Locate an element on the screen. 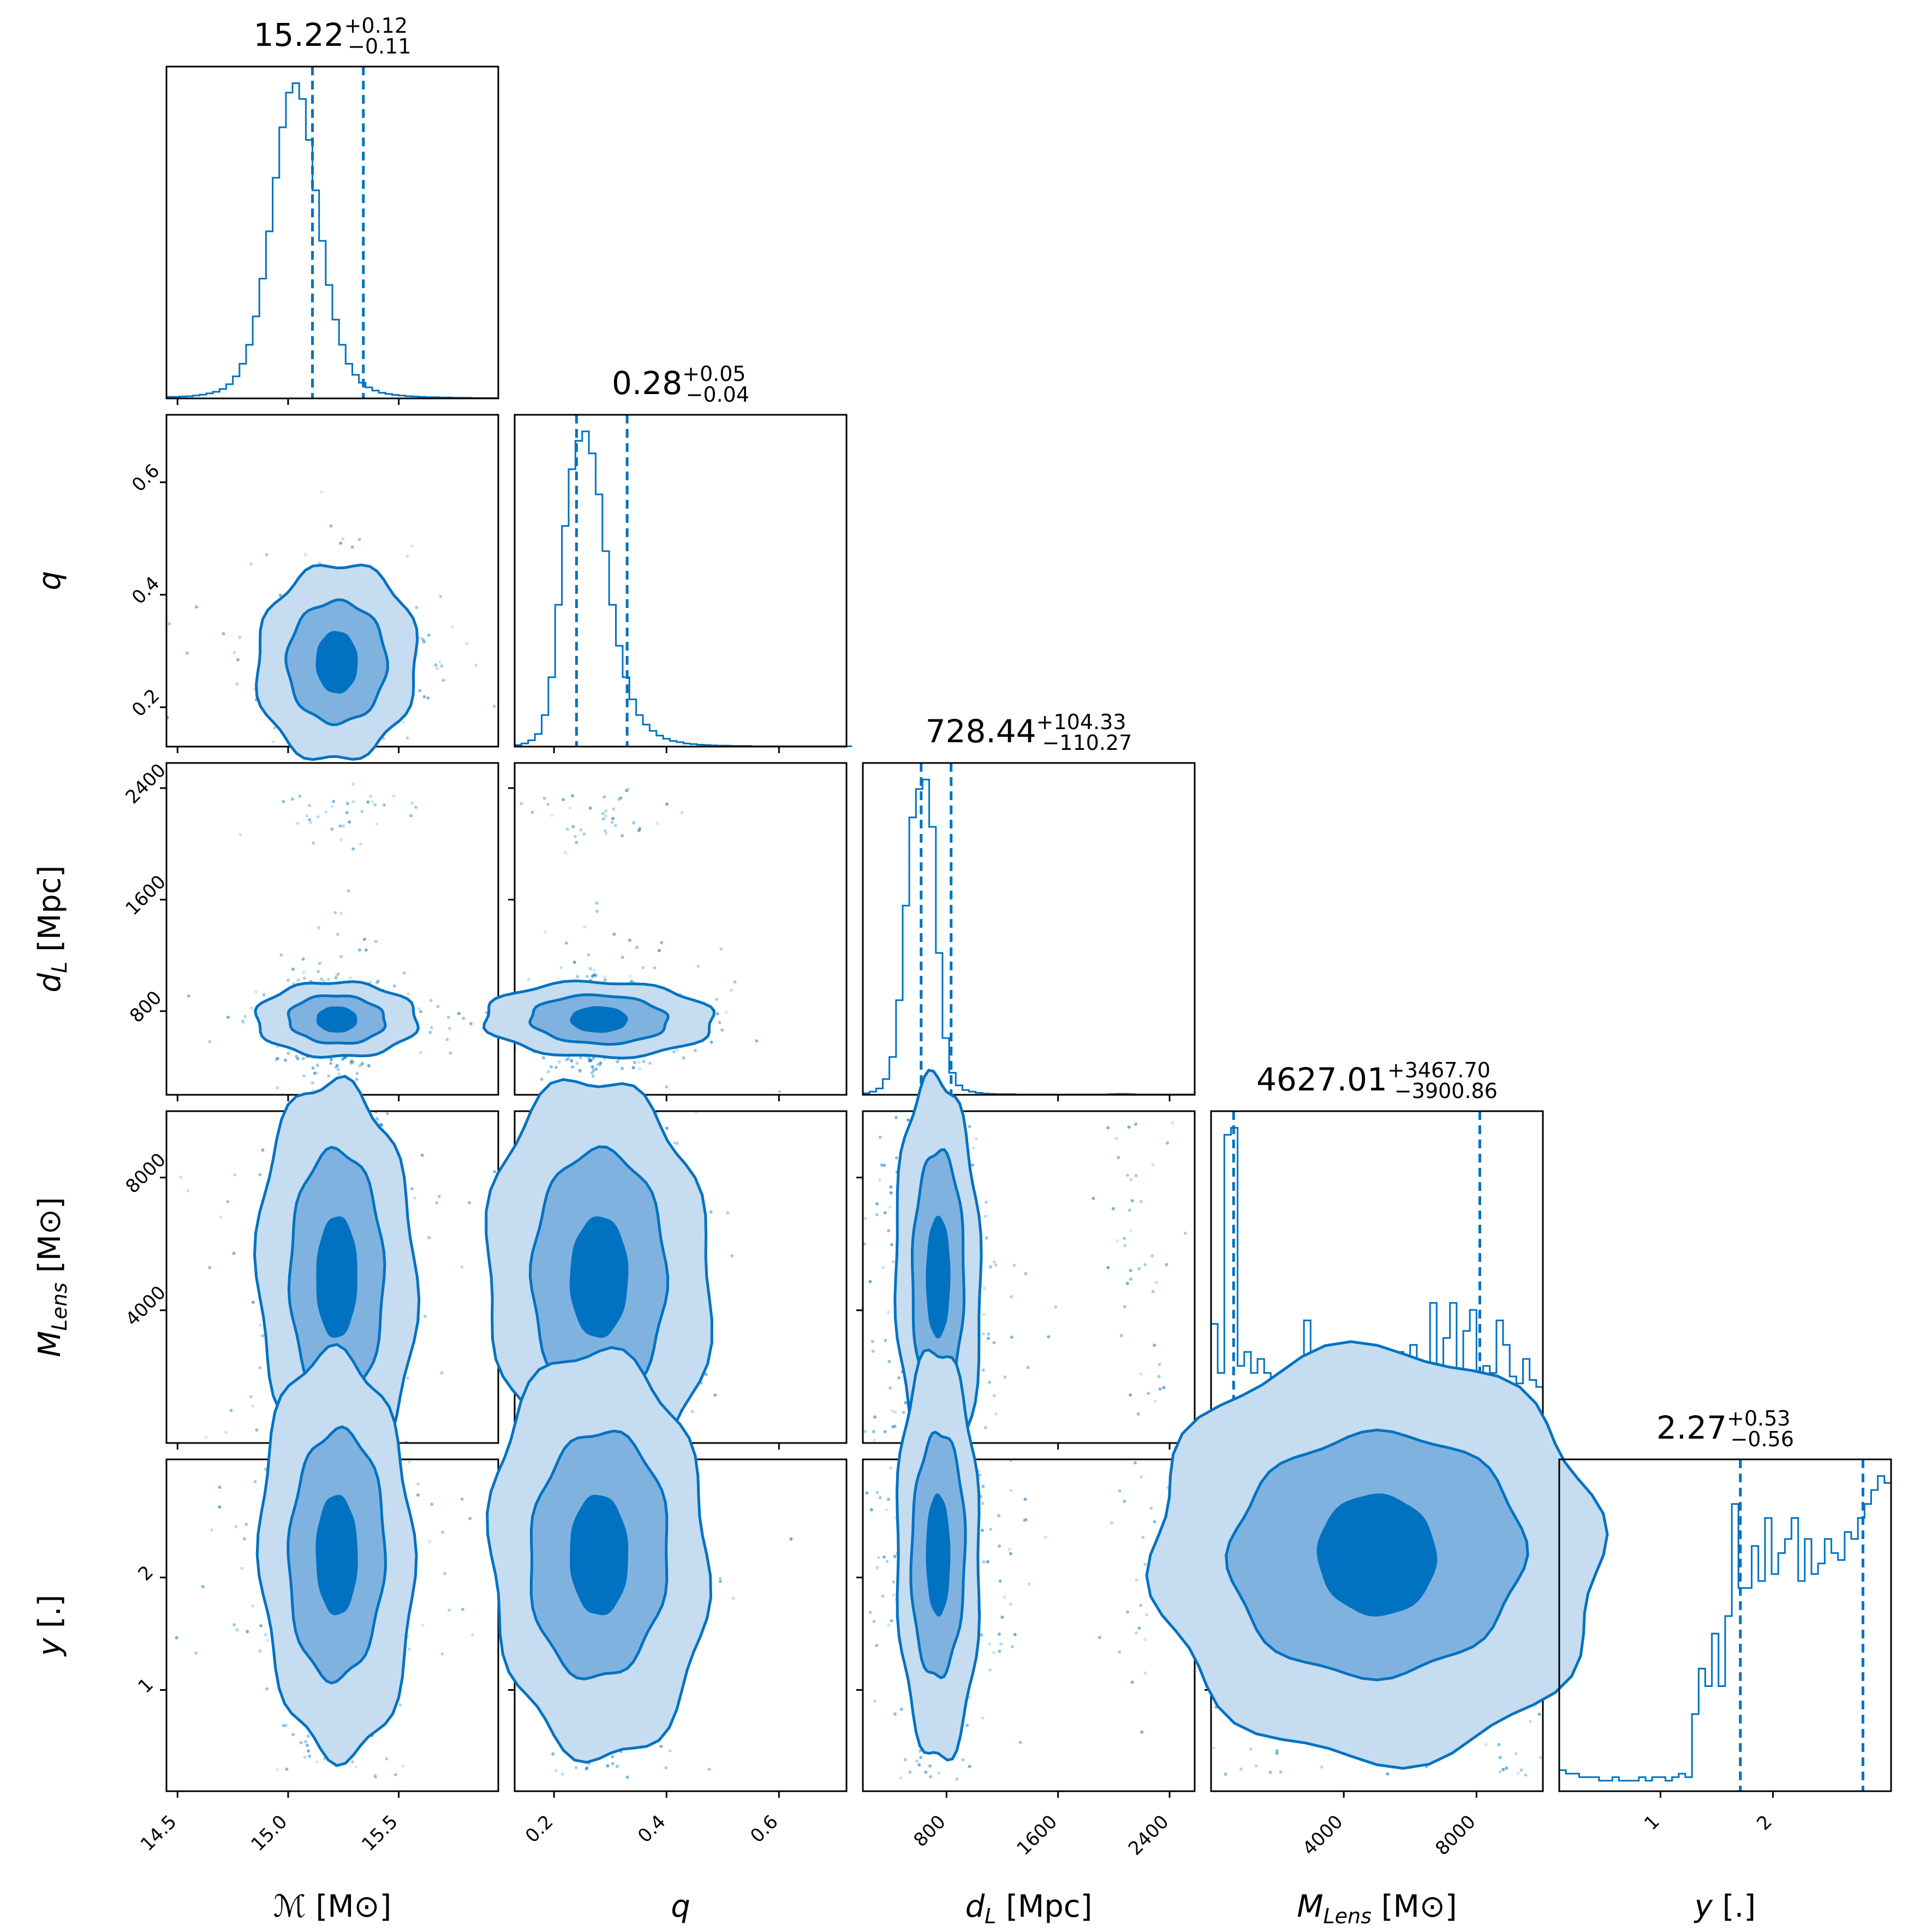  xtick-label-Mc: 15.0 is located at coordinates (269, 1833).